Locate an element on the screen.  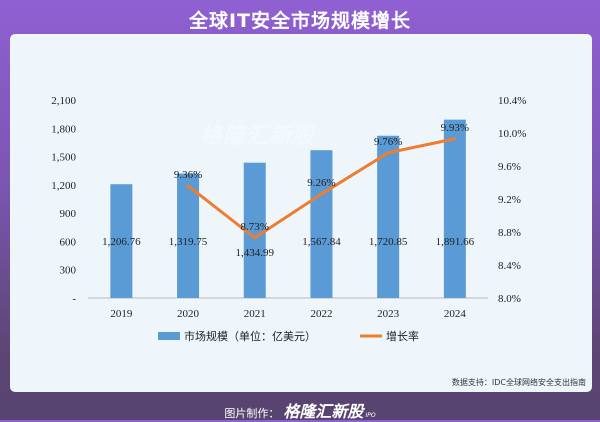
bar-value-label: 1,319.75 is located at coordinates (188, 242).